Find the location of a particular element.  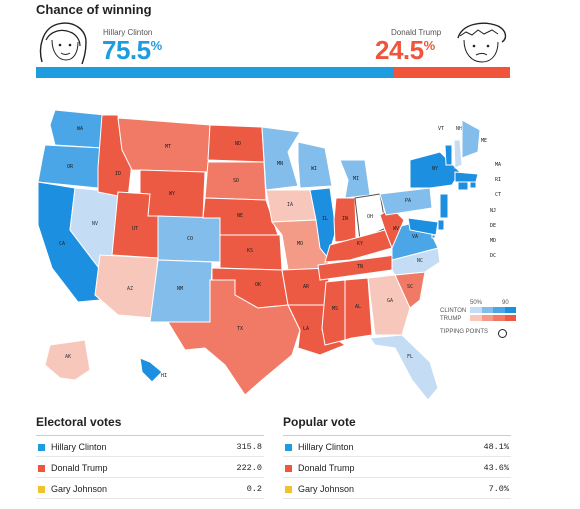

state-label-il: IL is located at coordinates (325, 219).